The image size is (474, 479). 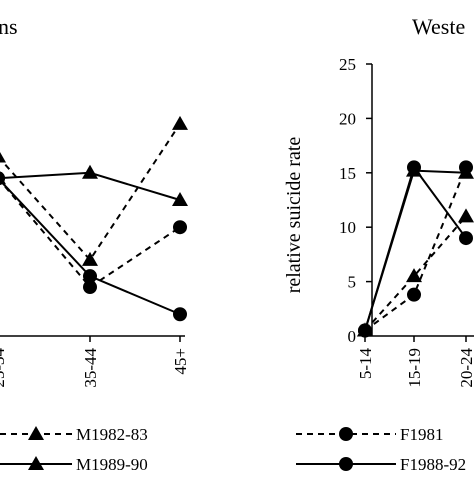 I want to click on legend-right-1-label: F1988-92, so click(x=433, y=464).